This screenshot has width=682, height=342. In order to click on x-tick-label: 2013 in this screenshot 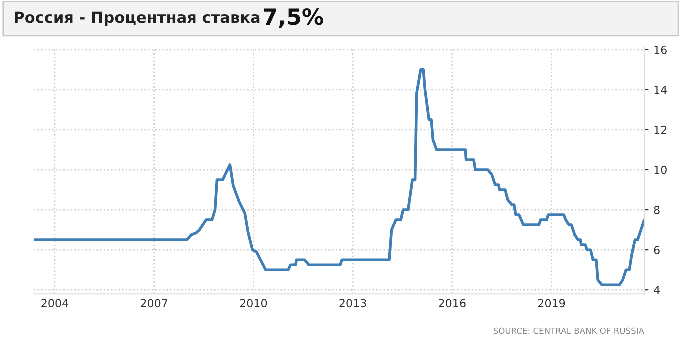, I will do `click(353, 303)`.